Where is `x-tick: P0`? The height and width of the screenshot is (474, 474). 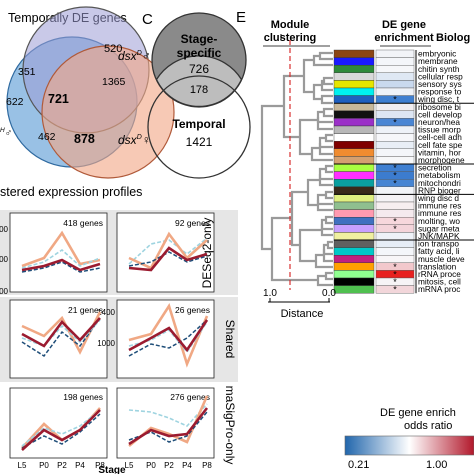 x-tick: P0 is located at coordinates (44, 465).